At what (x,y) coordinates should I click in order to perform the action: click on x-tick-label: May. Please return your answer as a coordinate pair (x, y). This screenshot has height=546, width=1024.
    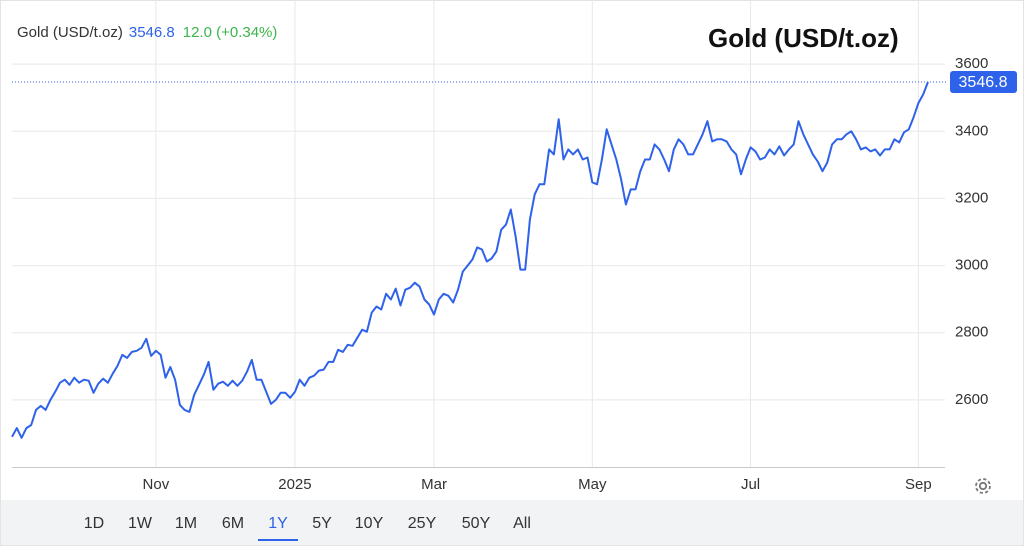
    Looking at the image, I should click on (592, 484).